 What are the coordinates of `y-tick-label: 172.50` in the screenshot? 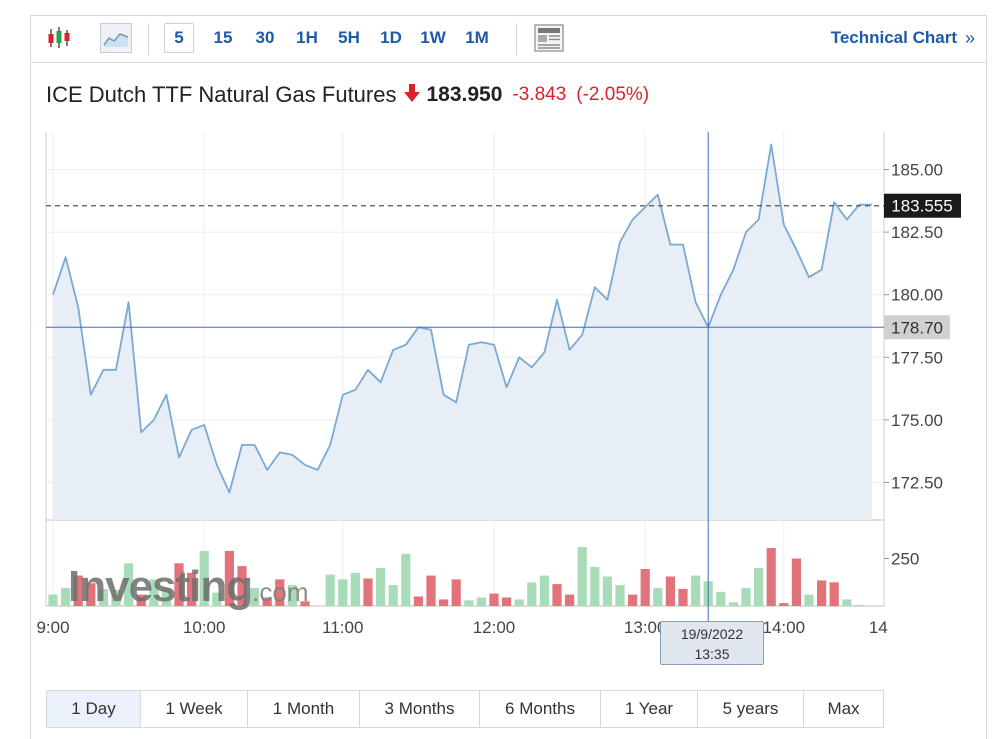 It's located at (917, 482).